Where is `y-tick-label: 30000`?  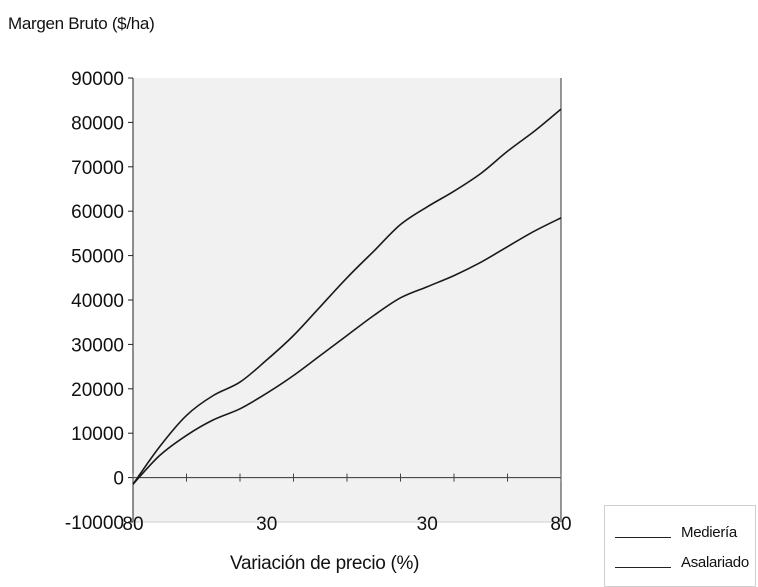
y-tick-label: 30000 is located at coordinates (97, 345).